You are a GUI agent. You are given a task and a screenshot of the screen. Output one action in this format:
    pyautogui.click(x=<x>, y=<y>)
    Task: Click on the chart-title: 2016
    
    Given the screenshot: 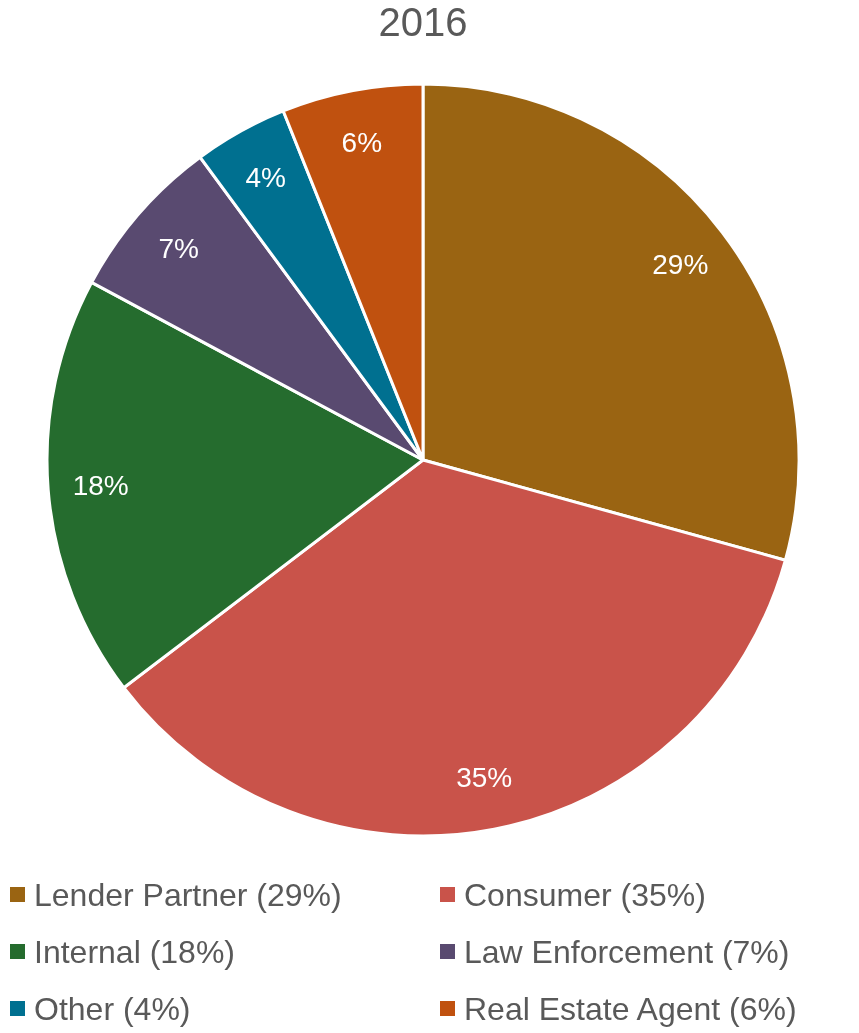 What is the action you would take?
    pyautogui.click(x=423, y=22)
    